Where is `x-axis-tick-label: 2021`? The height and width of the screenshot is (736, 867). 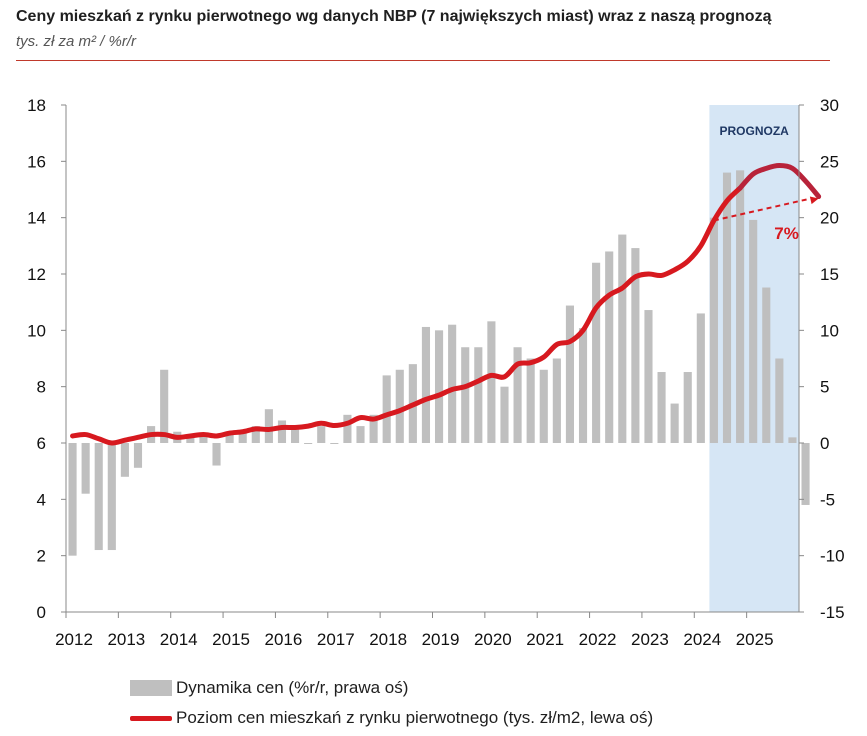
x-axis-tick-label: 2021 is located at coordinates (545, 639).